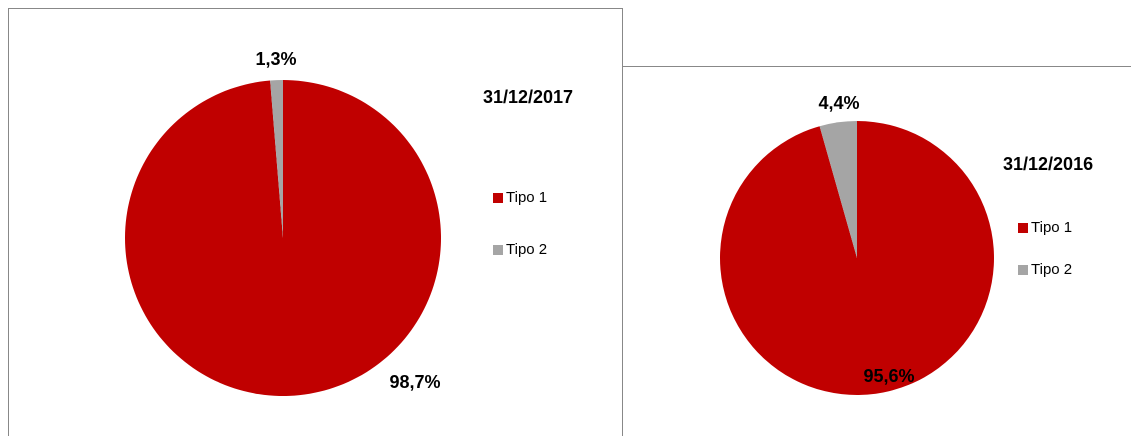  What do you see at coordinates (888, 376) in the screenshot?
I see `data-label: 95,6%` at bounding box center [888, 376].